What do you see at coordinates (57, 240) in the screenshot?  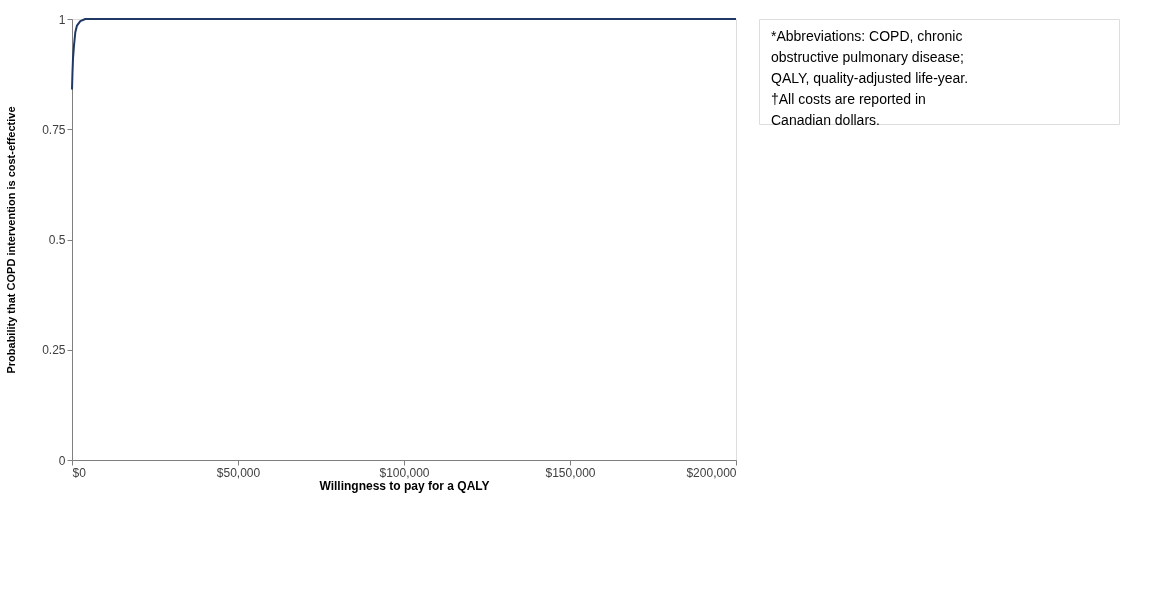 I see `y-tick-label: 0.5` at bounding box center [57, 240].